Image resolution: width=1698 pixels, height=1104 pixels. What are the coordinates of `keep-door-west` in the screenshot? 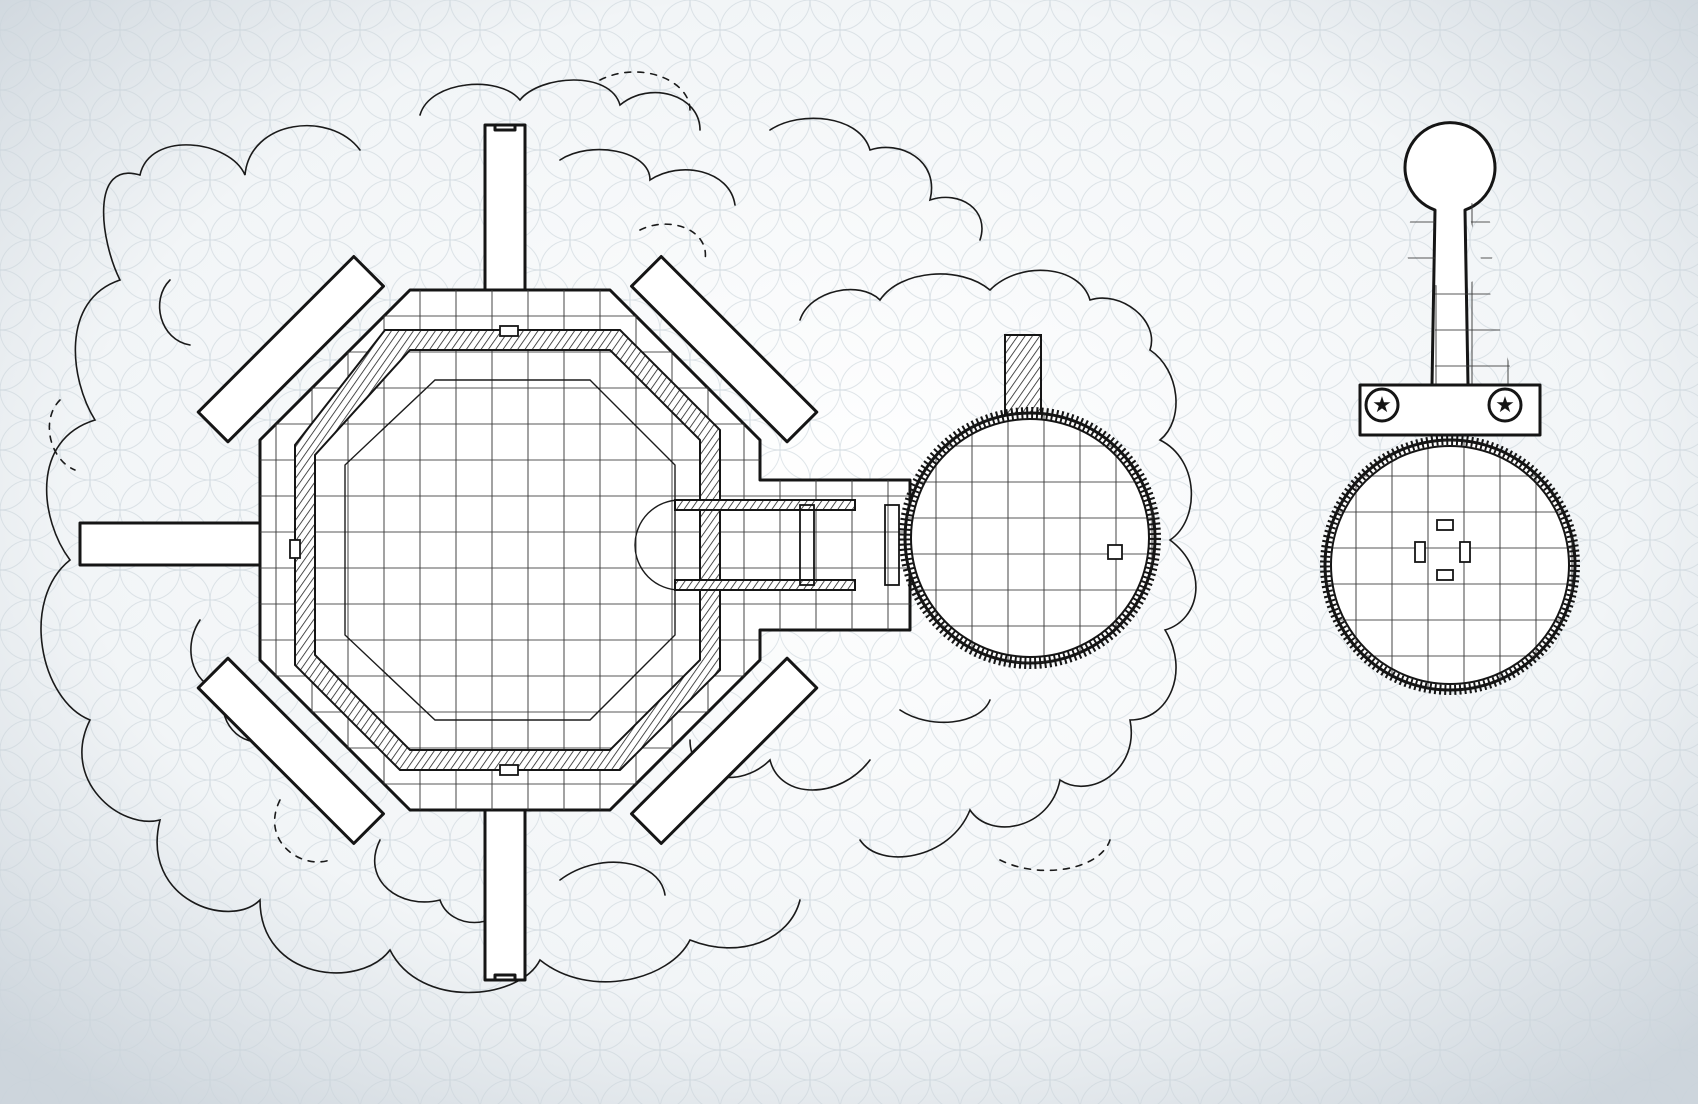 It's located at (295, 549).